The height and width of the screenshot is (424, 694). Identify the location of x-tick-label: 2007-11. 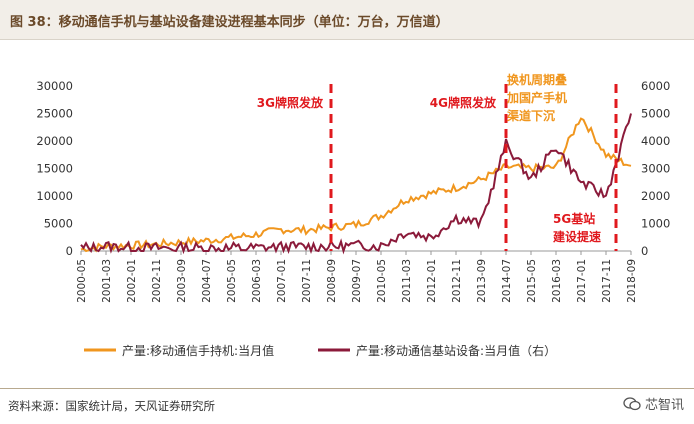
(307, 281).